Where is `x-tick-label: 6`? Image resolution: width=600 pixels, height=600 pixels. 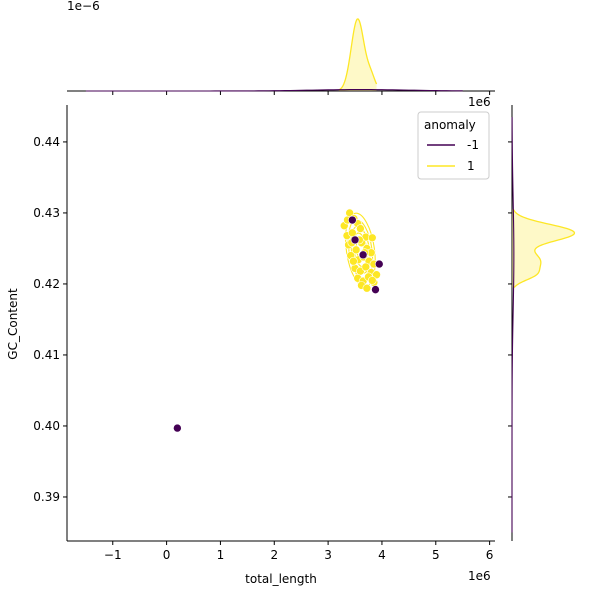 x-tick-label: 6 is located at coordinates (490, 555).